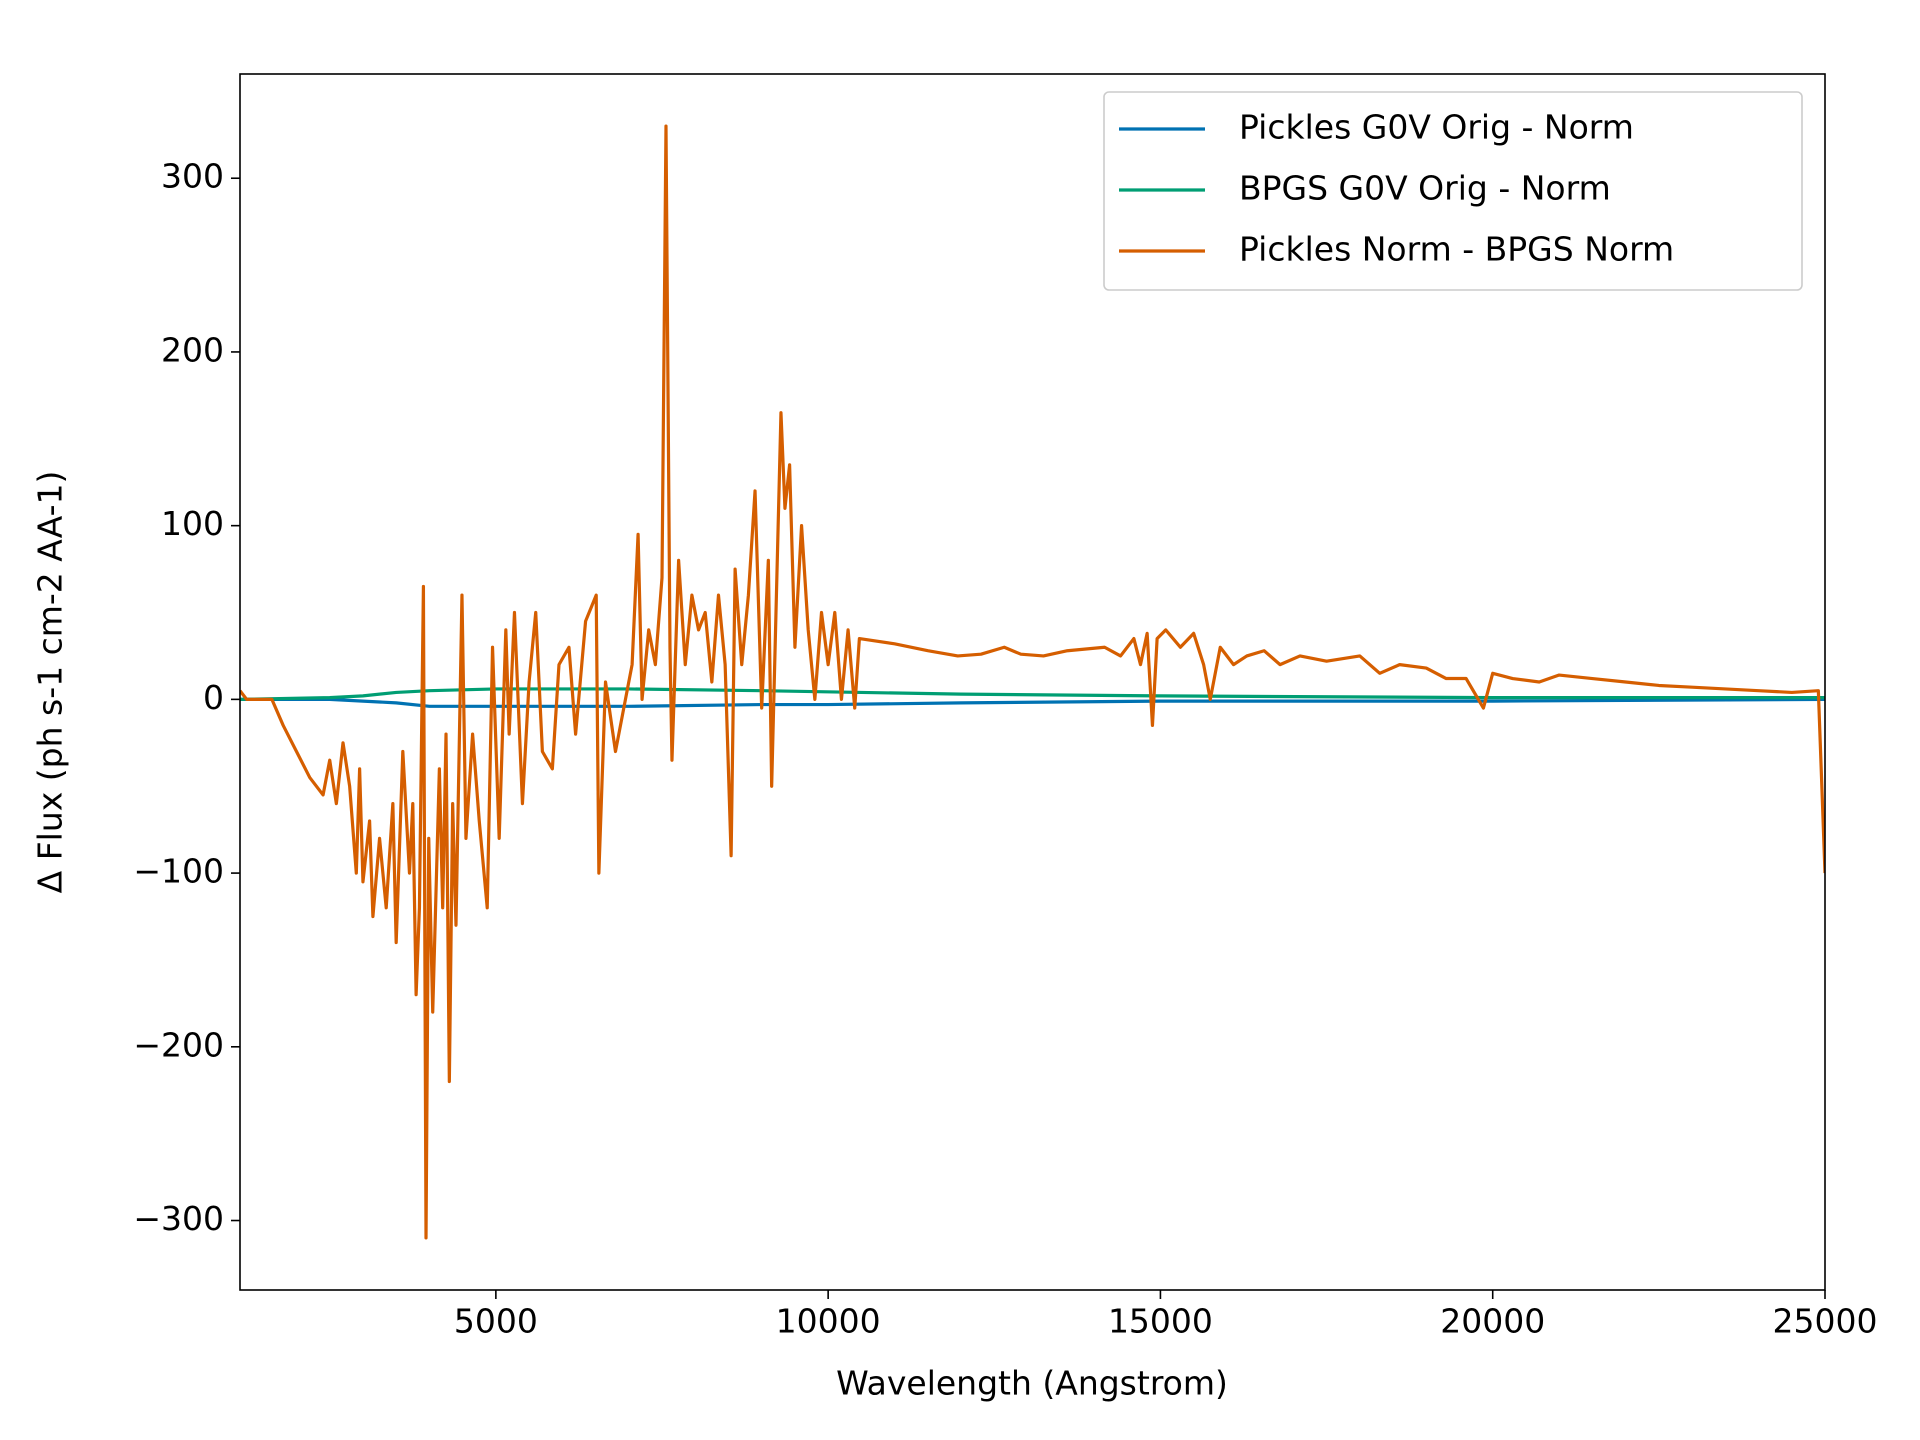 The width and height of the screenshot is (1920, 1440). I want to click on x-tick-label: 10000, so click(828, 1321).